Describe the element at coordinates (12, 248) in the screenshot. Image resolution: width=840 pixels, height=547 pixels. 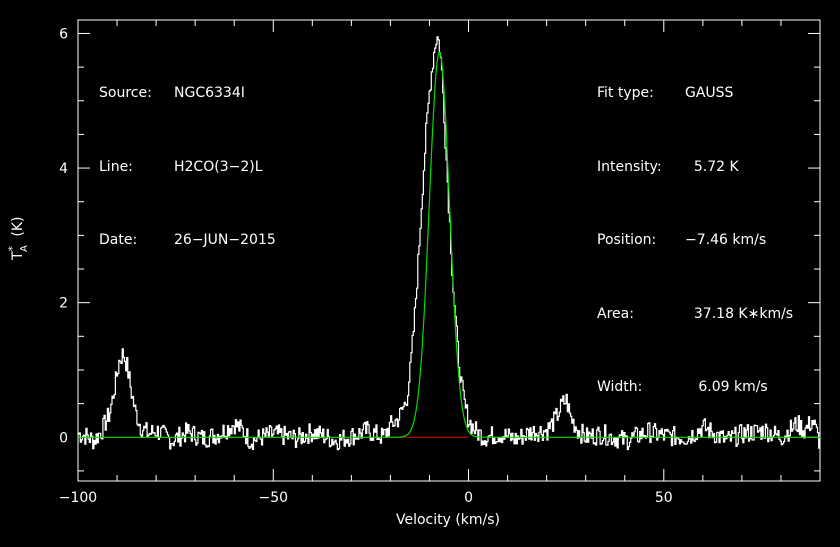
I see `y-axis-label-sup: *` at that location.